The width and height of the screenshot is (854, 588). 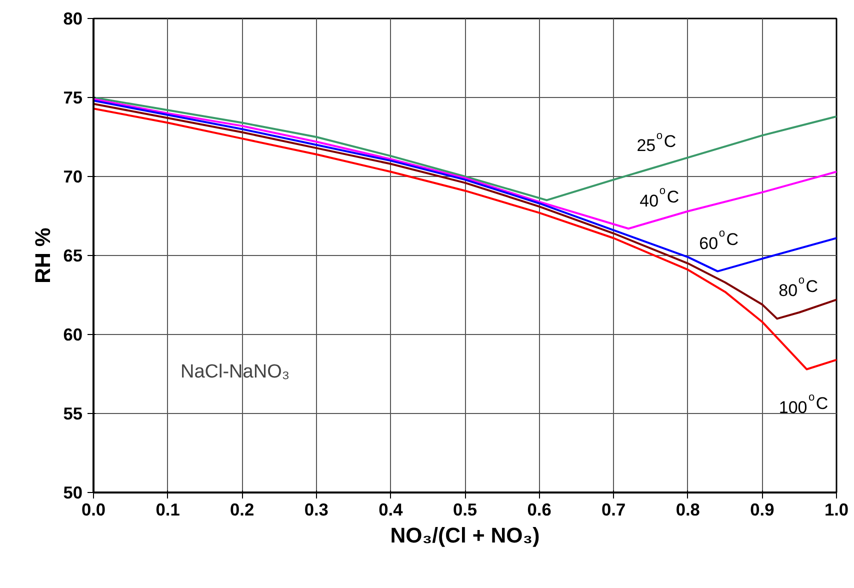 I want to click on x-tick-label: 0.1, so click(x=168, y=510).